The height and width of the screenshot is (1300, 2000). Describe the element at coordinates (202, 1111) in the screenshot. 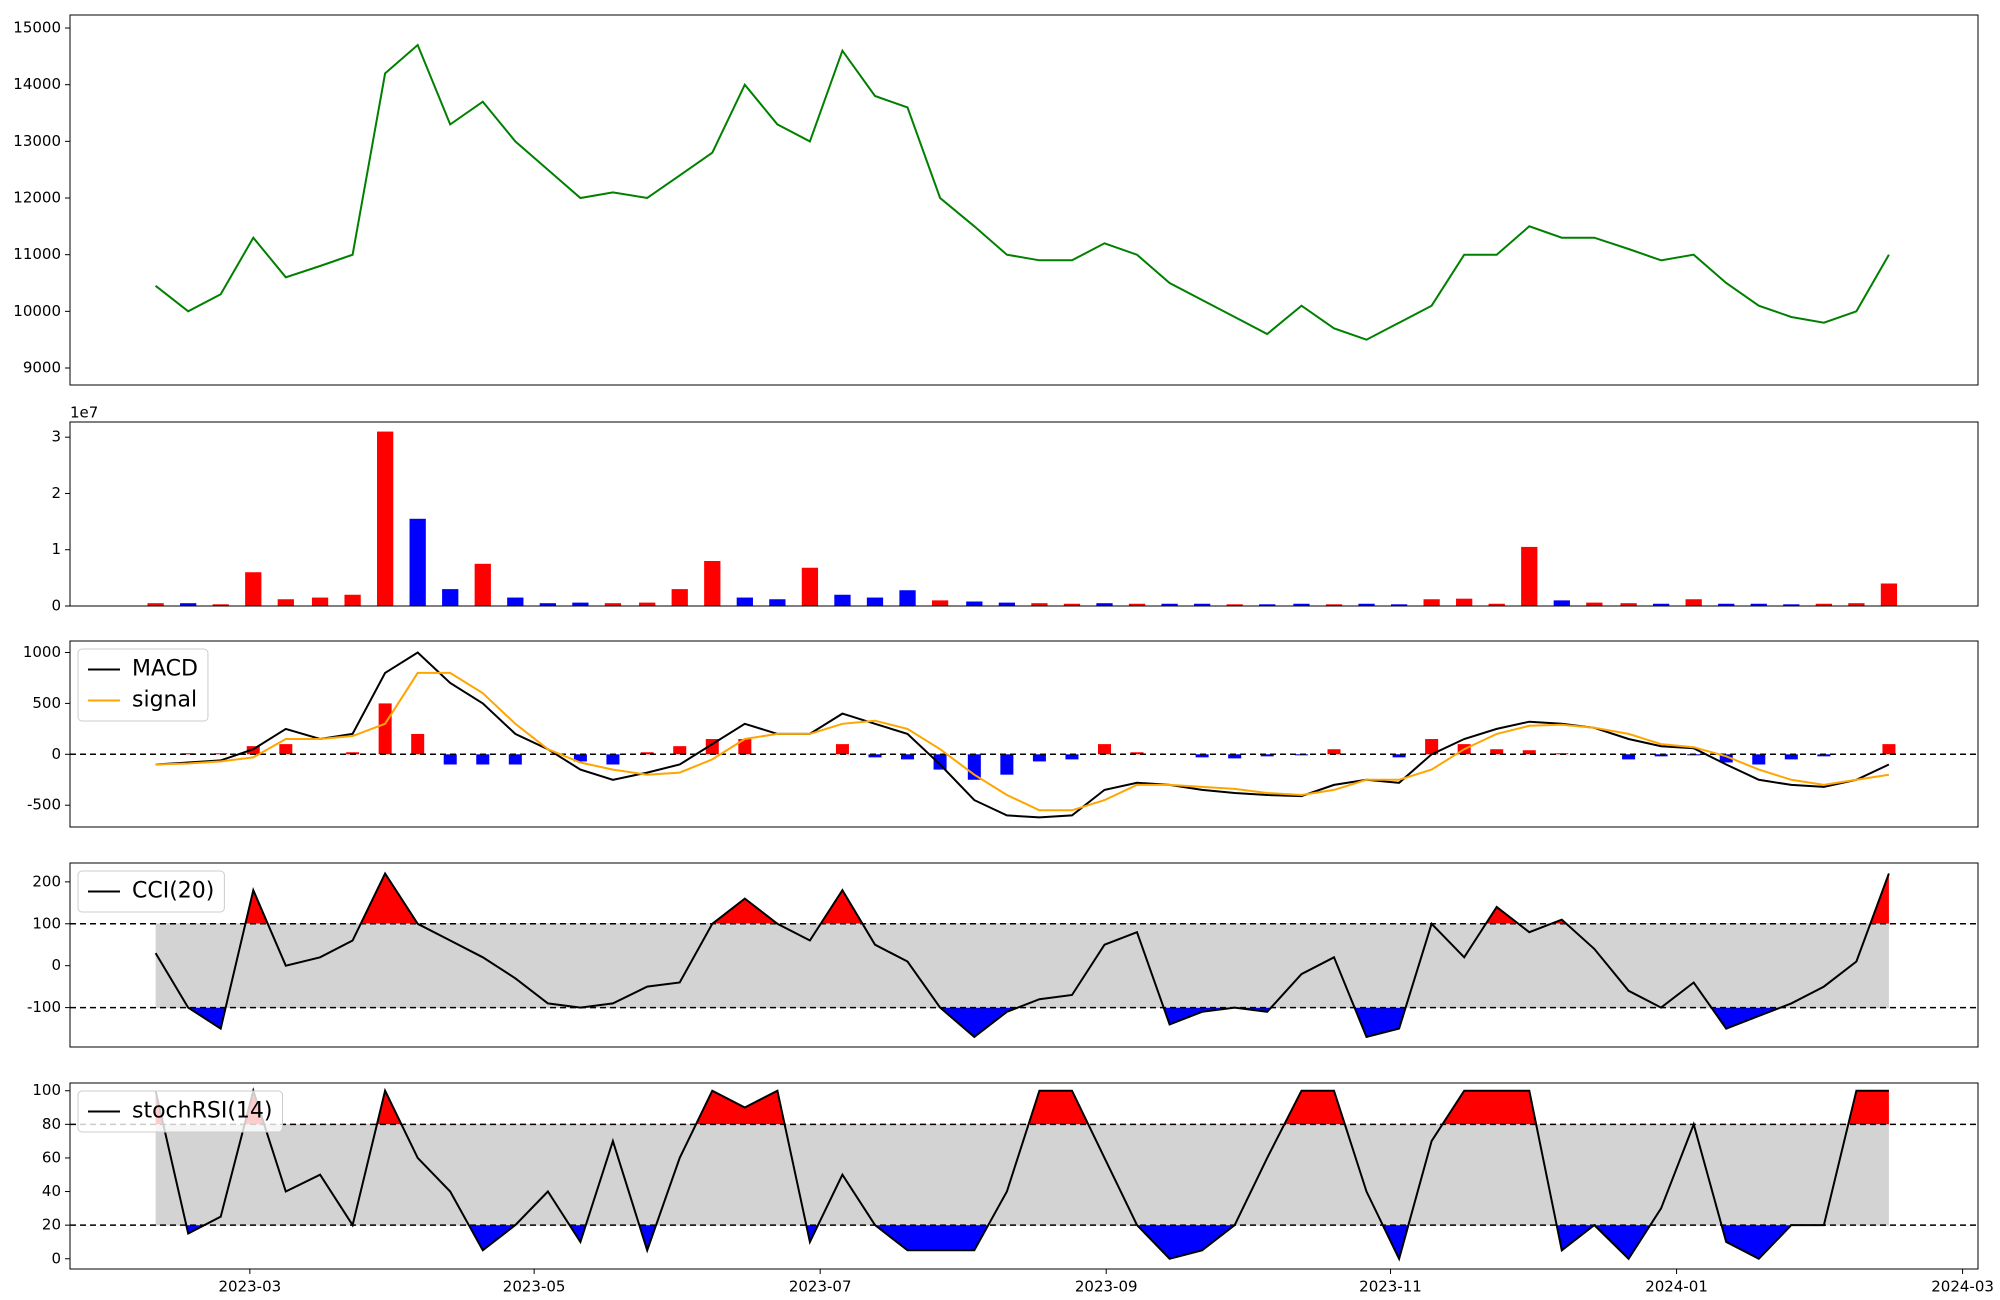

I see `legend-label: stochRSI(14)` at that location.